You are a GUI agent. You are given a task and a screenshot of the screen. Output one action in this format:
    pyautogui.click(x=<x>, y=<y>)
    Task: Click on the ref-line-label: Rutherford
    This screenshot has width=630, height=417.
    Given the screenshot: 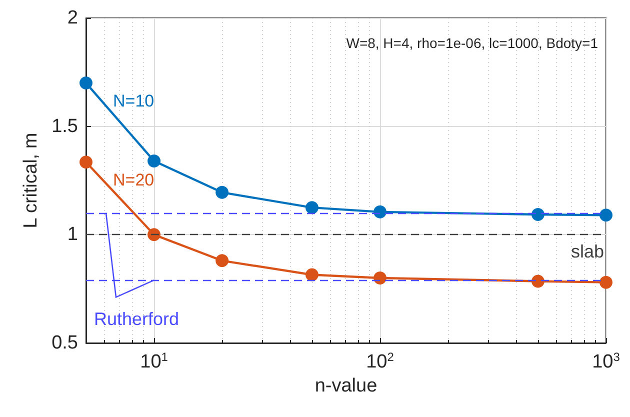 What is the action you would take?
    pyautogui.click(x=137, y=319)
    